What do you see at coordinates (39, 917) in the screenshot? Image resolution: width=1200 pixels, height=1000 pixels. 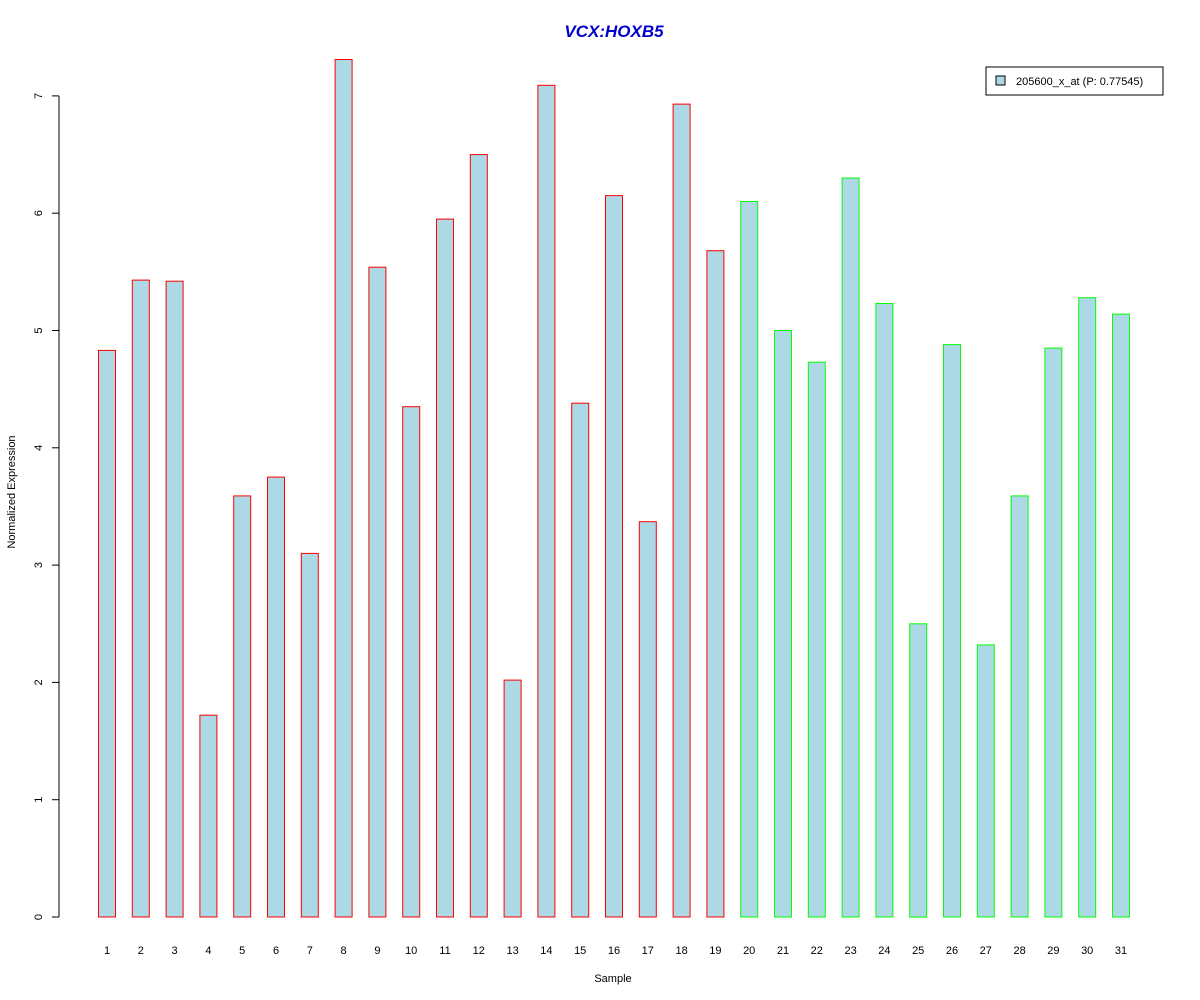 I see `y-tick-label: 0` at bounding box center [39, 917].